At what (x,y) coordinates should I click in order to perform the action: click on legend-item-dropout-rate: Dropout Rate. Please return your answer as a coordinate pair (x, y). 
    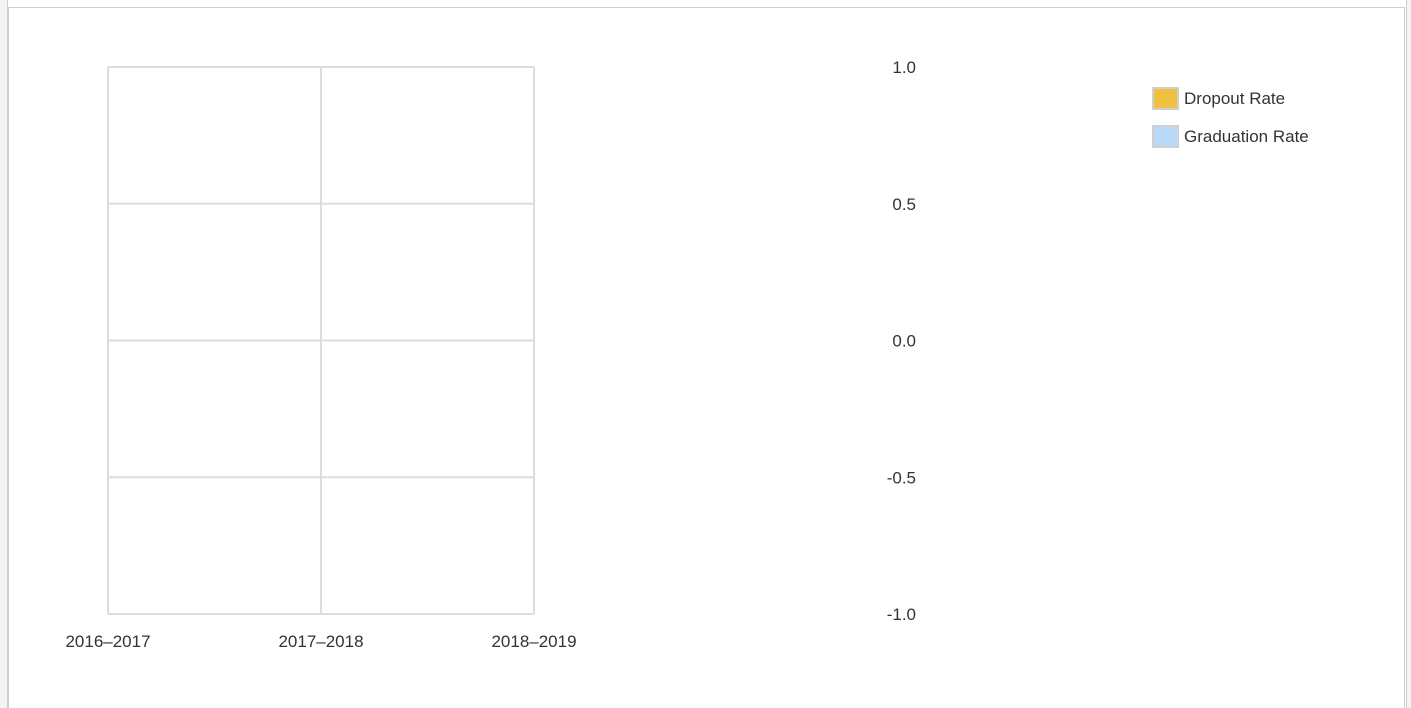
    Looking at the image, I should click on (1230, 98).